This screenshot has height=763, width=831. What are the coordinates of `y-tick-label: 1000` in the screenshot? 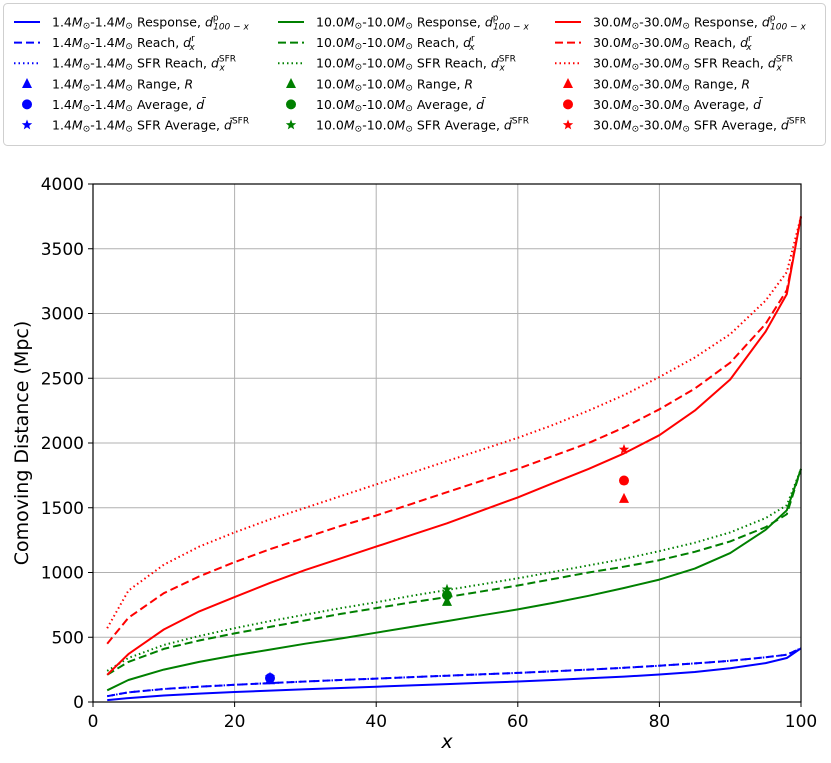 It's located at (62, 574).